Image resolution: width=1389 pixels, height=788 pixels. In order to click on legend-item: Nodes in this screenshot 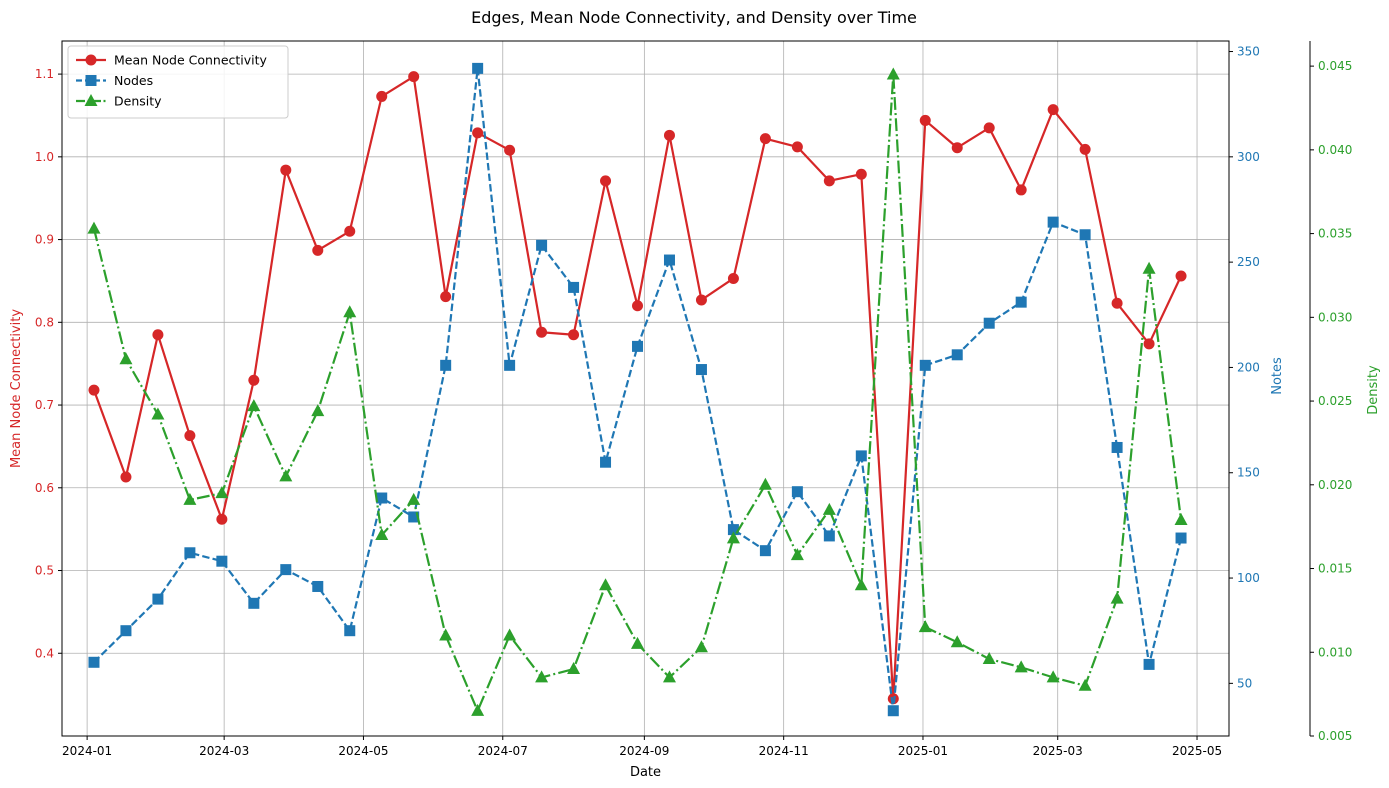, I will do `click(114, 80)`.